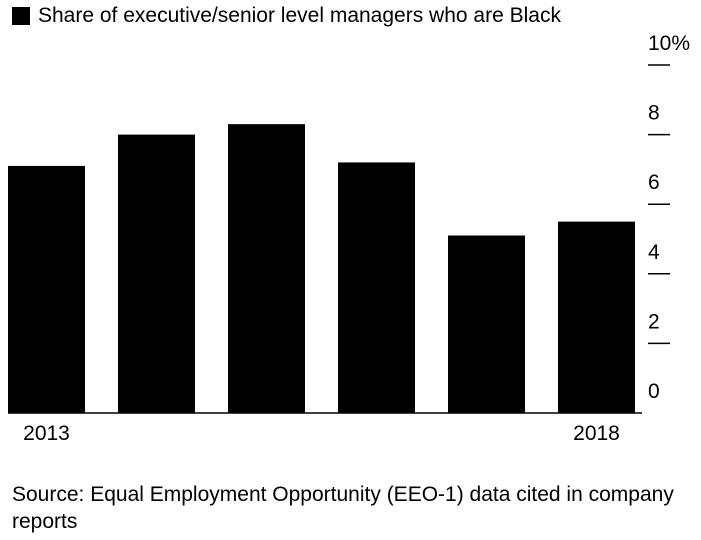  What do you see at coordinates (654, 252) in the screenshot?
I see `y-tick-label-4: 4` at bounding box center [654, 252].